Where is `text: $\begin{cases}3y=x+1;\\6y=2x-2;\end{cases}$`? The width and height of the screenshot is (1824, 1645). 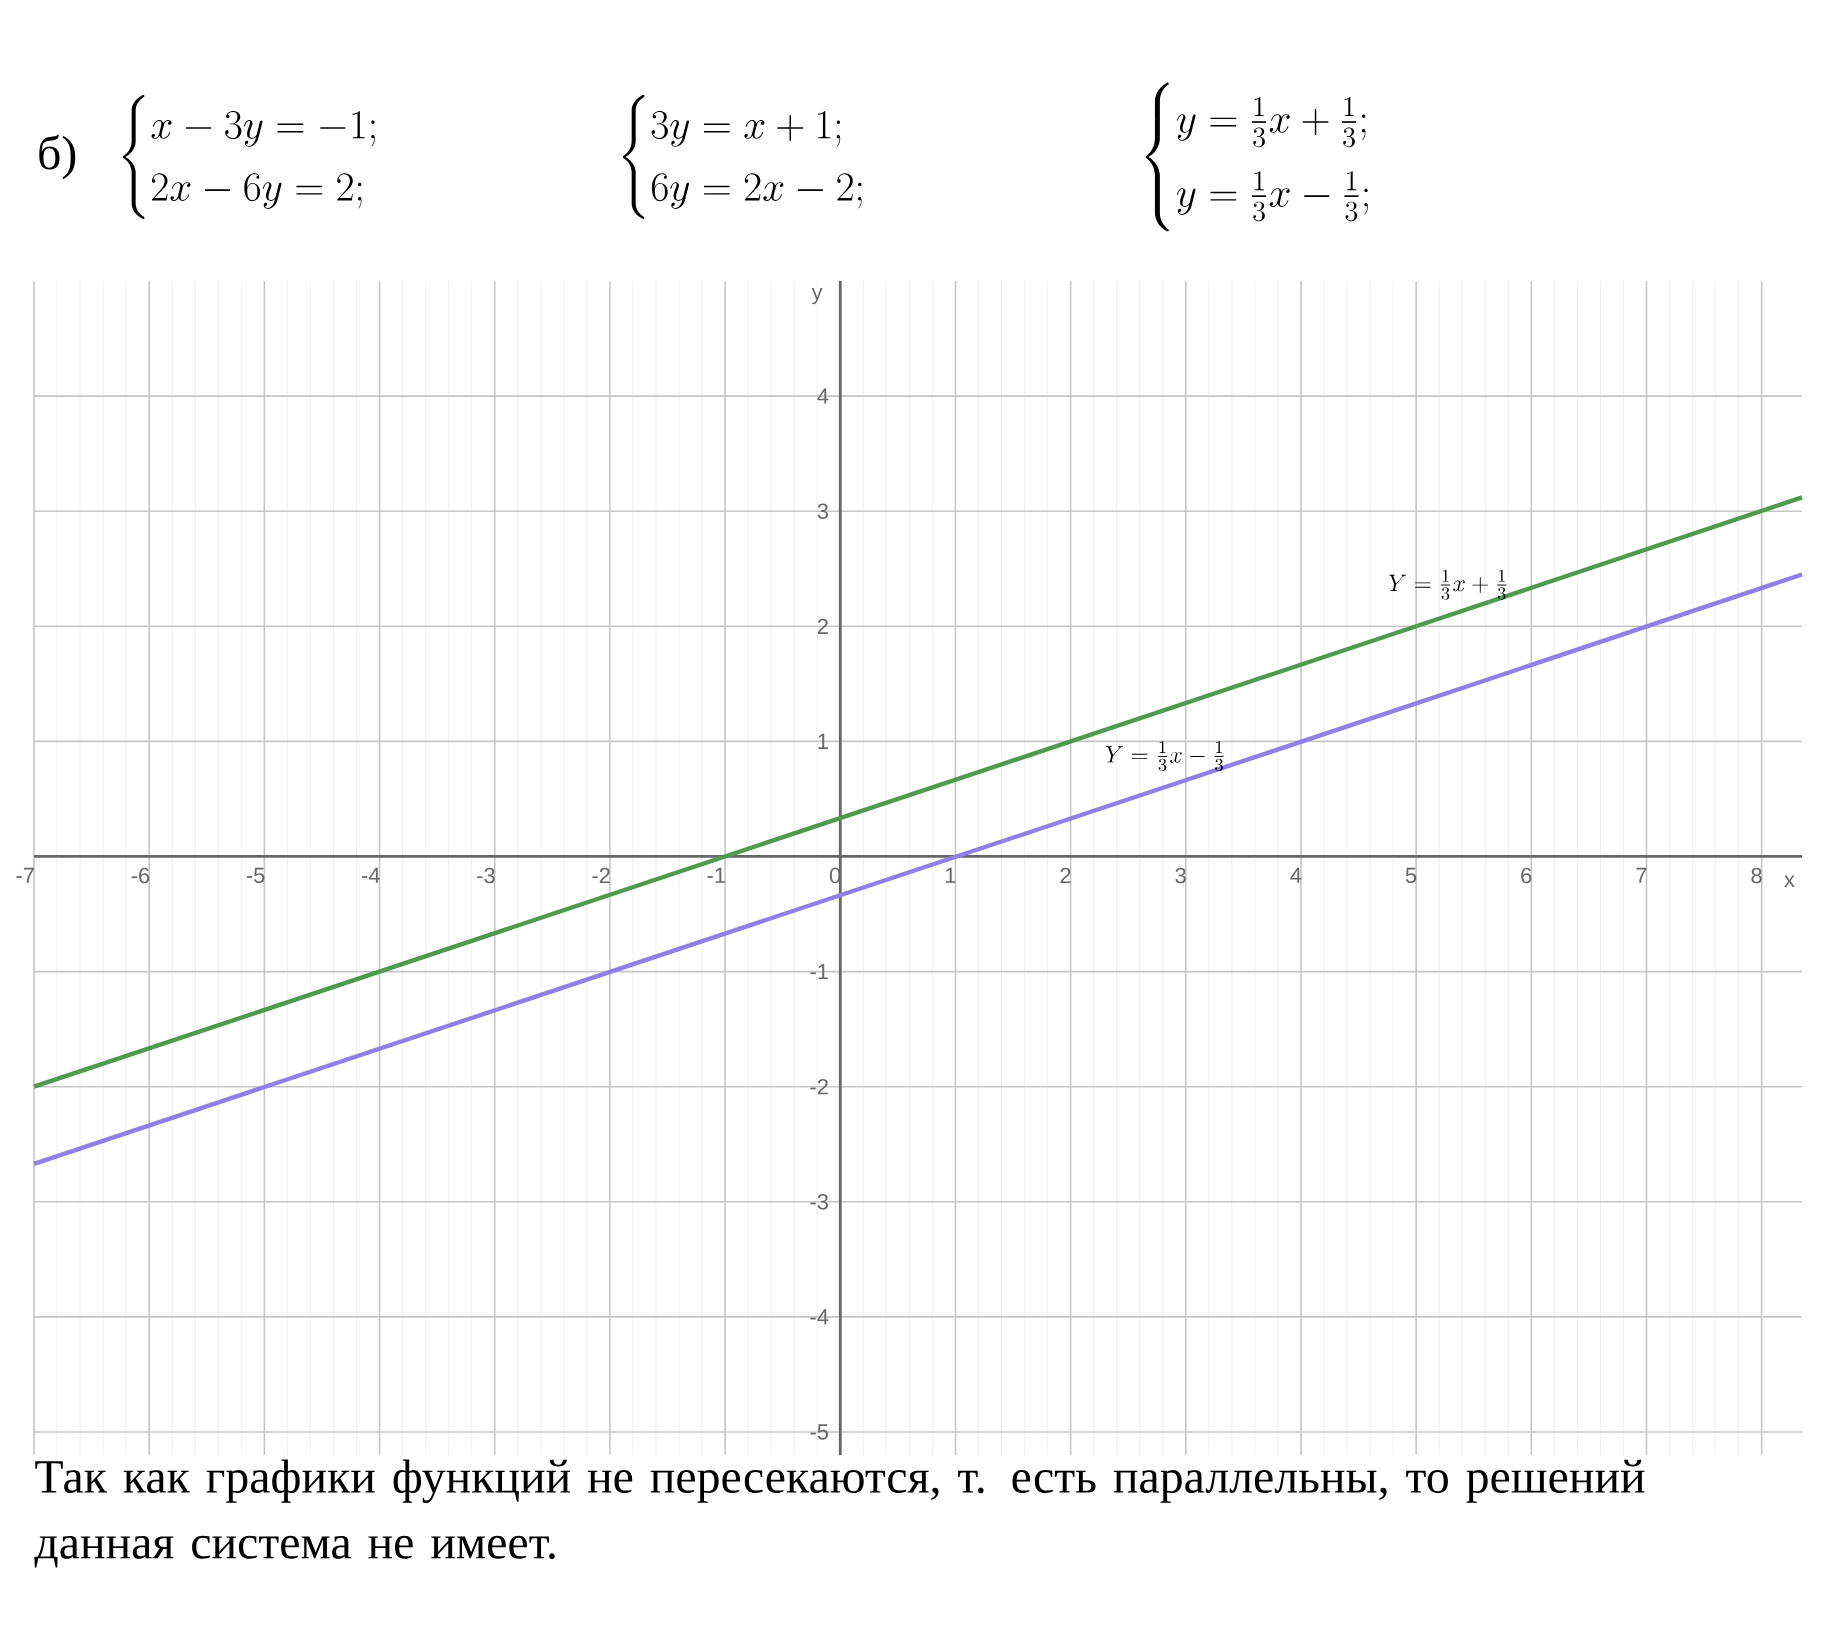 text: $\begin{cases}3y=x+1;\\6y=2x-2;\end{cases}$ is located at coordinates (742, 156).